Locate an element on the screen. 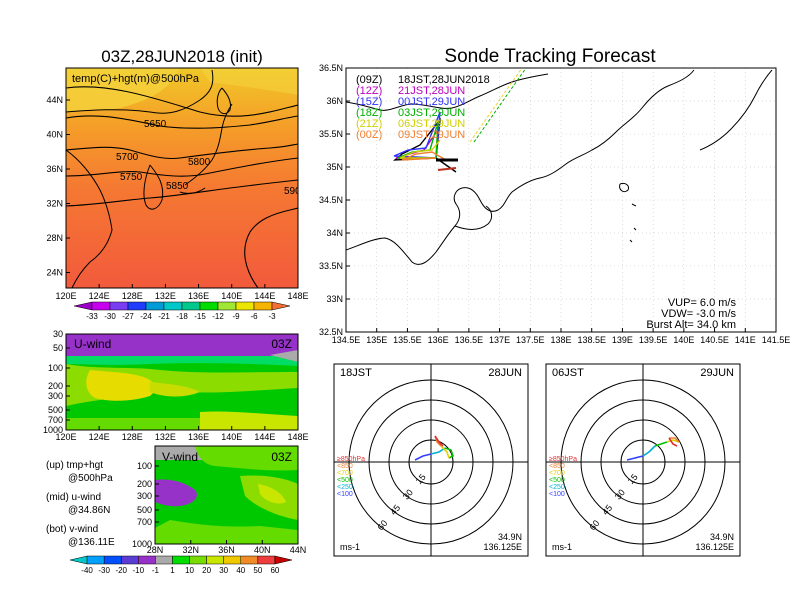 The image size is (792, 612). lon-tick-label: 141E is located at coordinates (745, 340).